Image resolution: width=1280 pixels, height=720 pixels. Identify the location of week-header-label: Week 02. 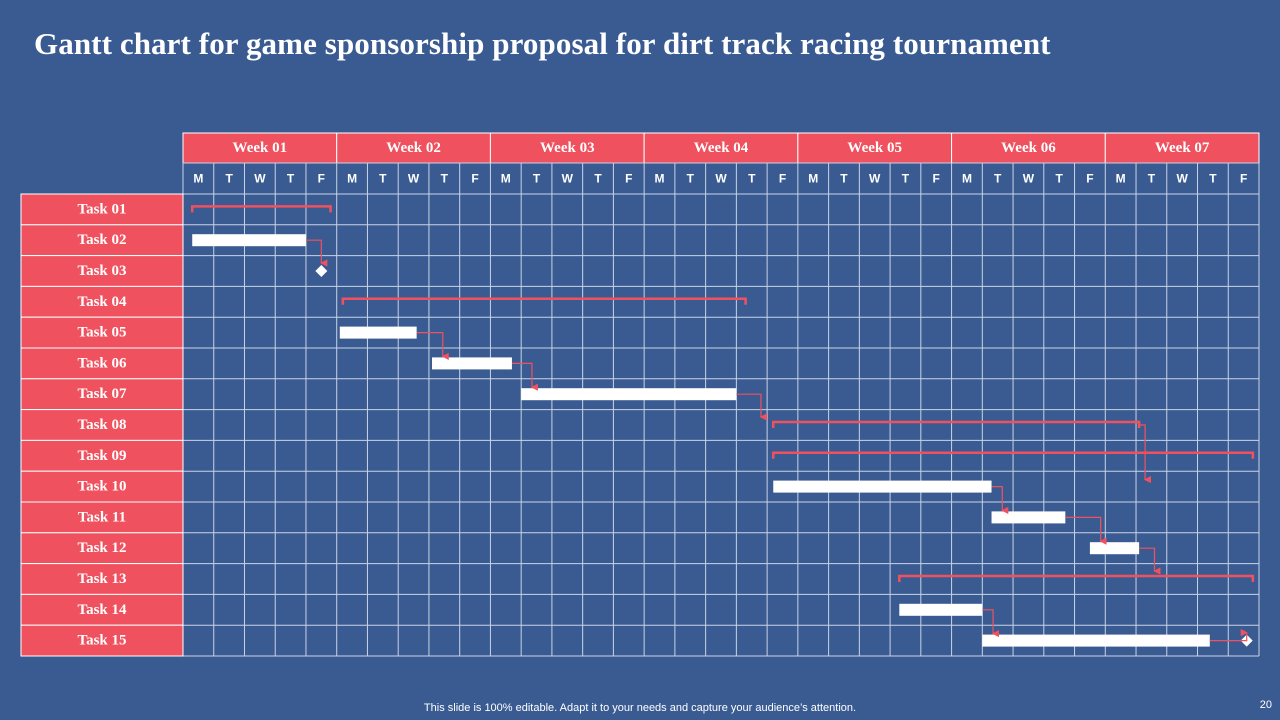
(413, 148).